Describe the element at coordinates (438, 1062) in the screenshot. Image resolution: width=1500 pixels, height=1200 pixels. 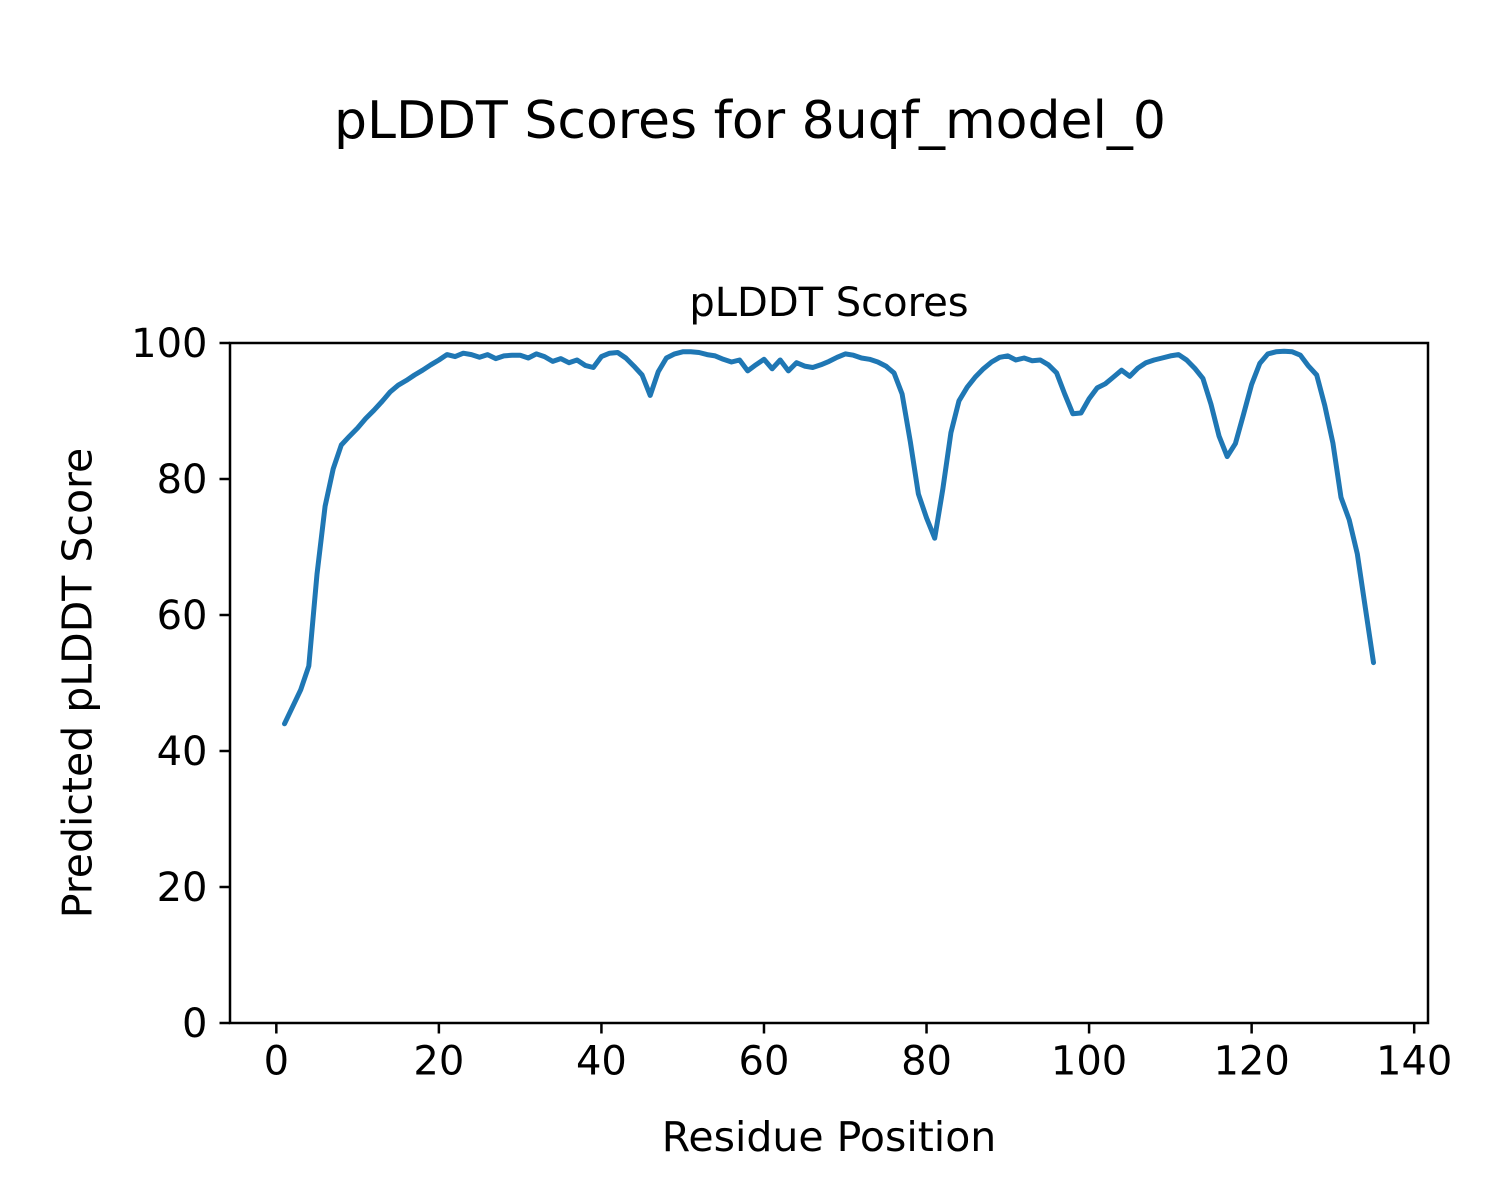
I see `x-tick-label: 20` at that location.